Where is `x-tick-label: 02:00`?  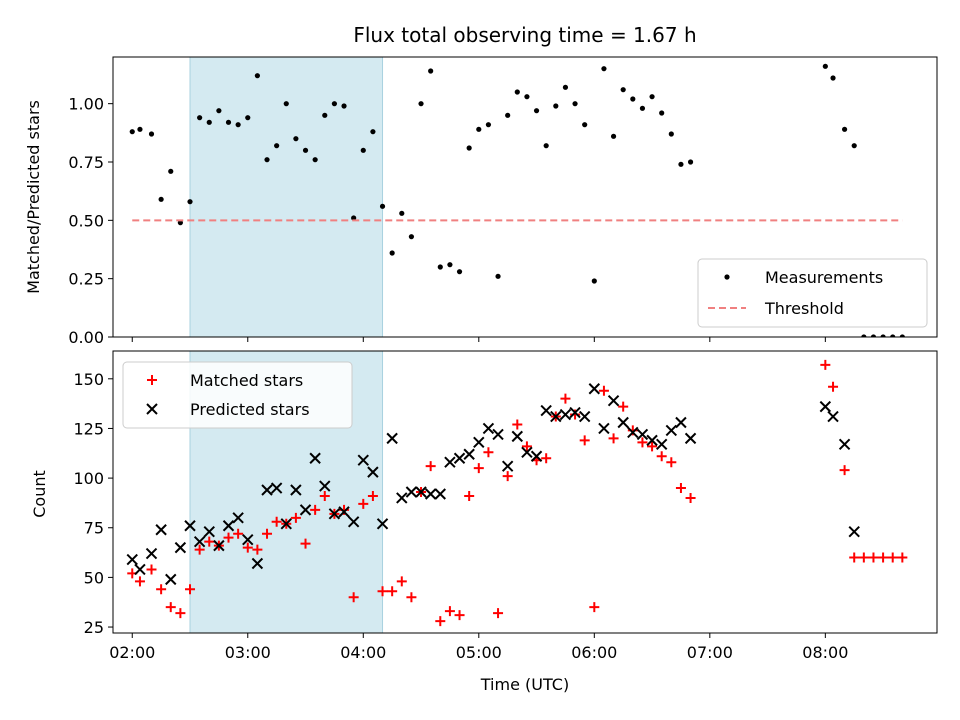 x-tick-label: 02:00 is located at coordinates (132, 652).